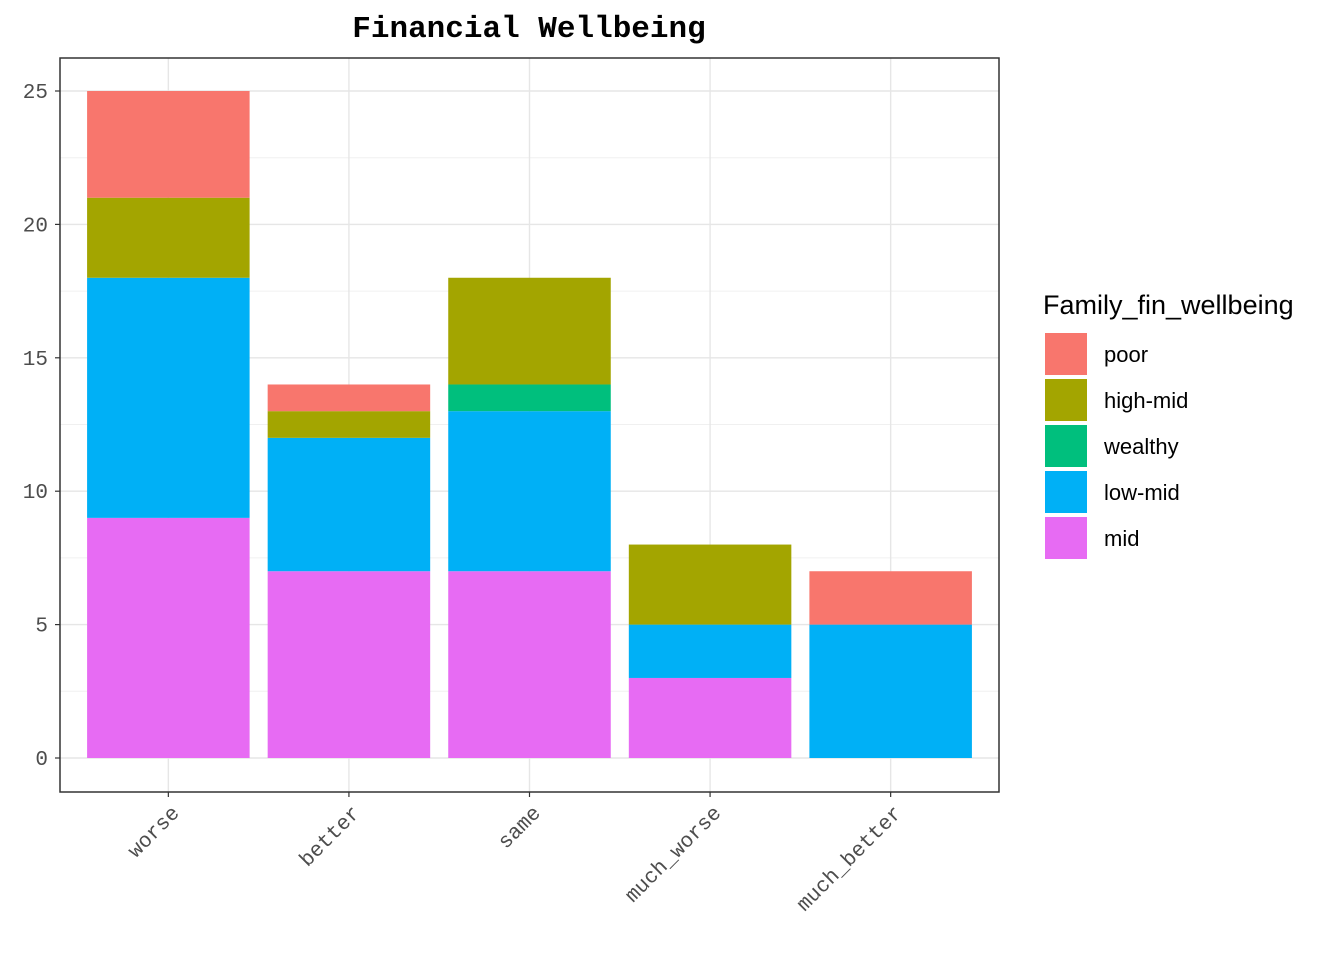 The width and height of the screenshot is (1344, 960). Describe the element at coordinates (1066, 538) in the screenshot. I see `legend-key-mid` at that location.